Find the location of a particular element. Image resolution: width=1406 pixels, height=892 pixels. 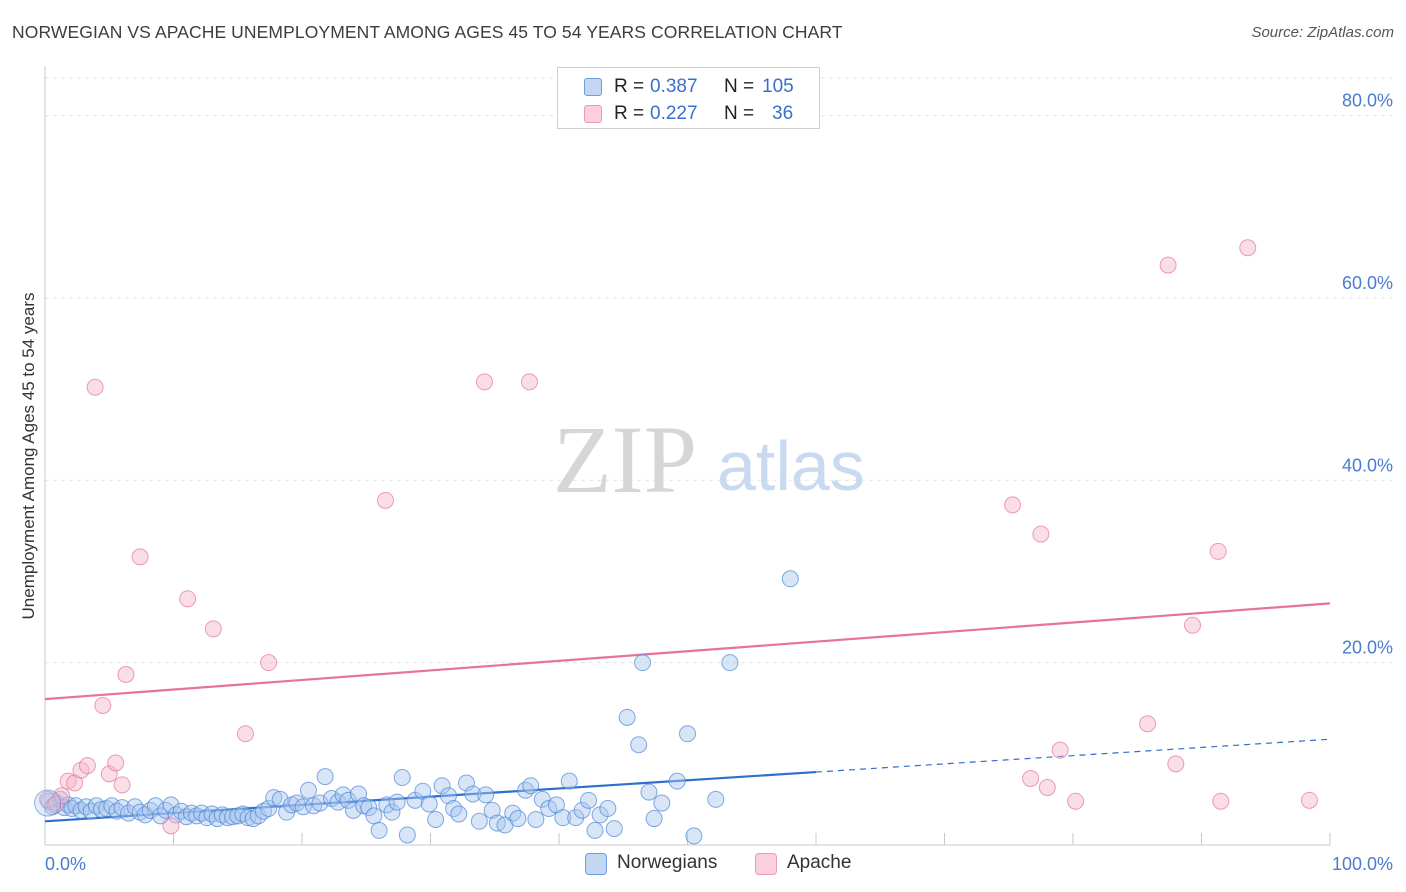

y-tick-label: 40.0% is located at coordinates (1367, 465).